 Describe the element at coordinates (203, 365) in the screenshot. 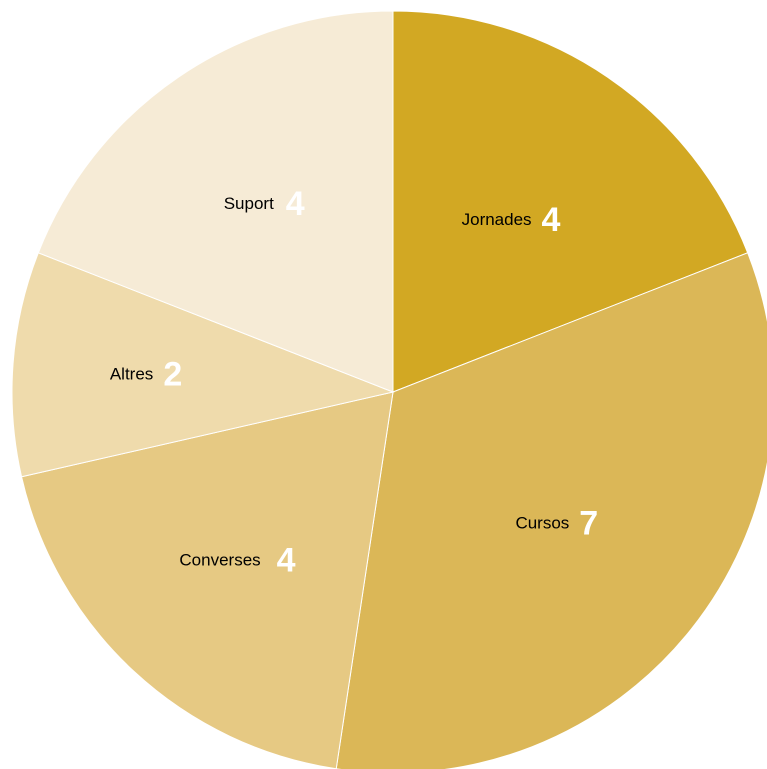

I see `pie-slice-altres` at that location.